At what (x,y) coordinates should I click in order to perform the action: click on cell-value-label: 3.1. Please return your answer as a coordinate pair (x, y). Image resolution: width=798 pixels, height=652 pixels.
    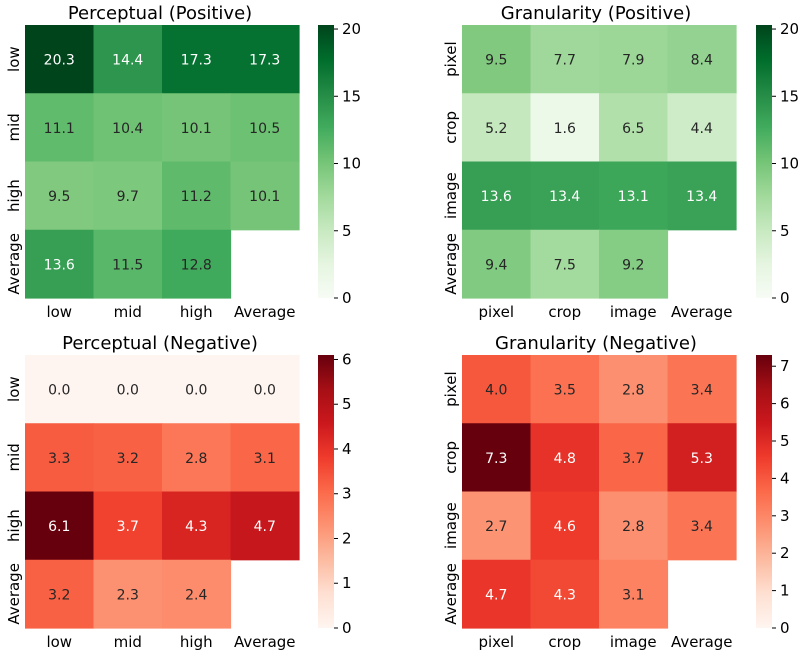
    Looking at the image, I should click on (265, 459).